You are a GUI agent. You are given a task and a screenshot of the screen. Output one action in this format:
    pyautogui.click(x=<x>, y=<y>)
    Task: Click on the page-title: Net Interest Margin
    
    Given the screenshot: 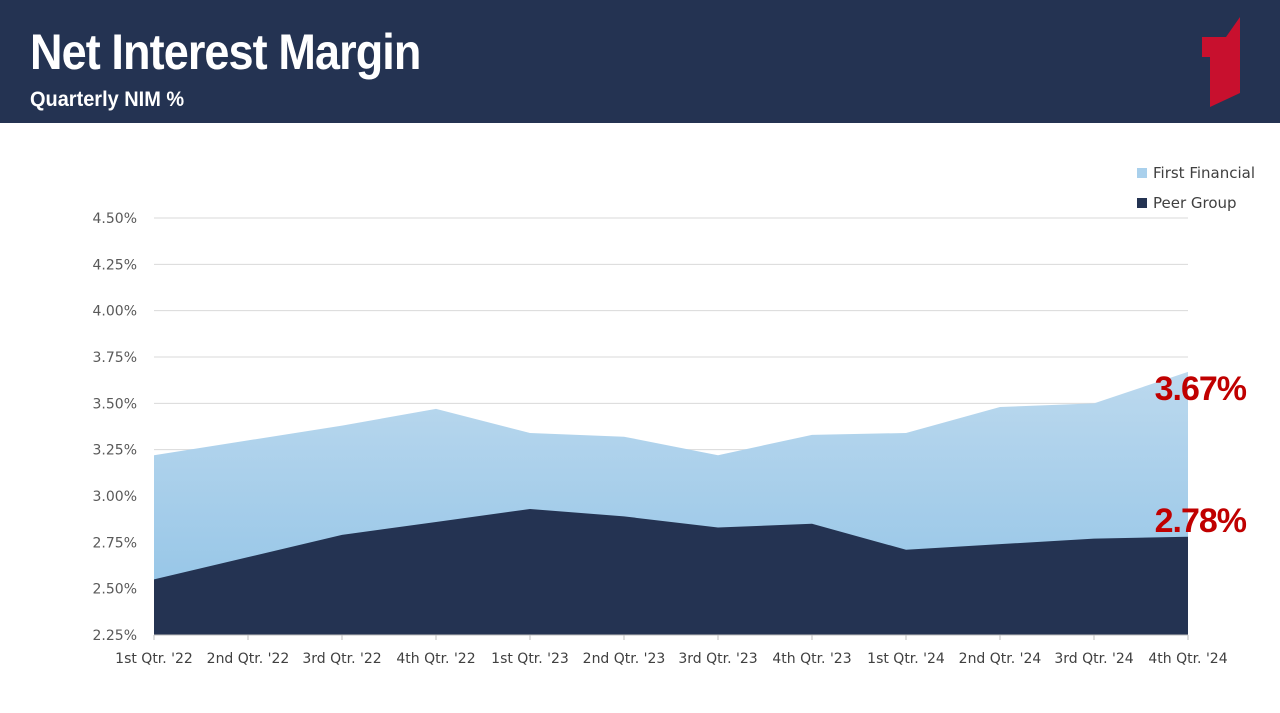 What is the action you would take?
    pyautogui.click(x=225, y=52)
    